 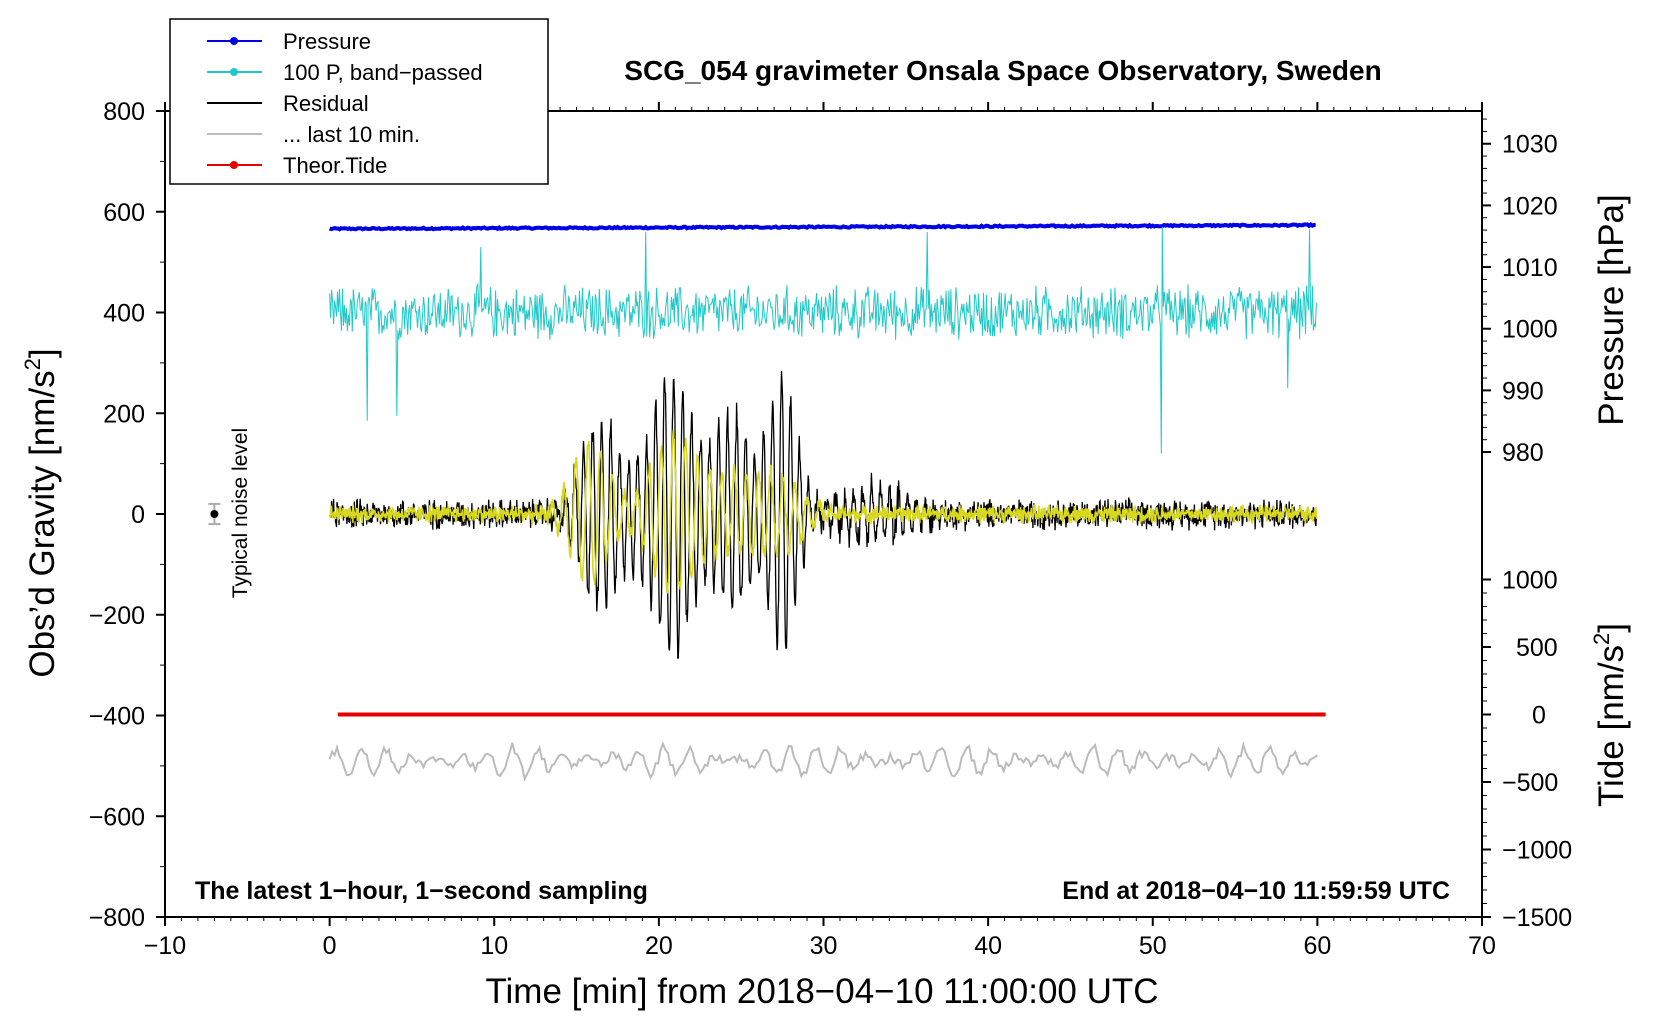 I want to click on y-axis-label-left: Obs’d Gravity [nm/s2], so click(x=41, y=512).